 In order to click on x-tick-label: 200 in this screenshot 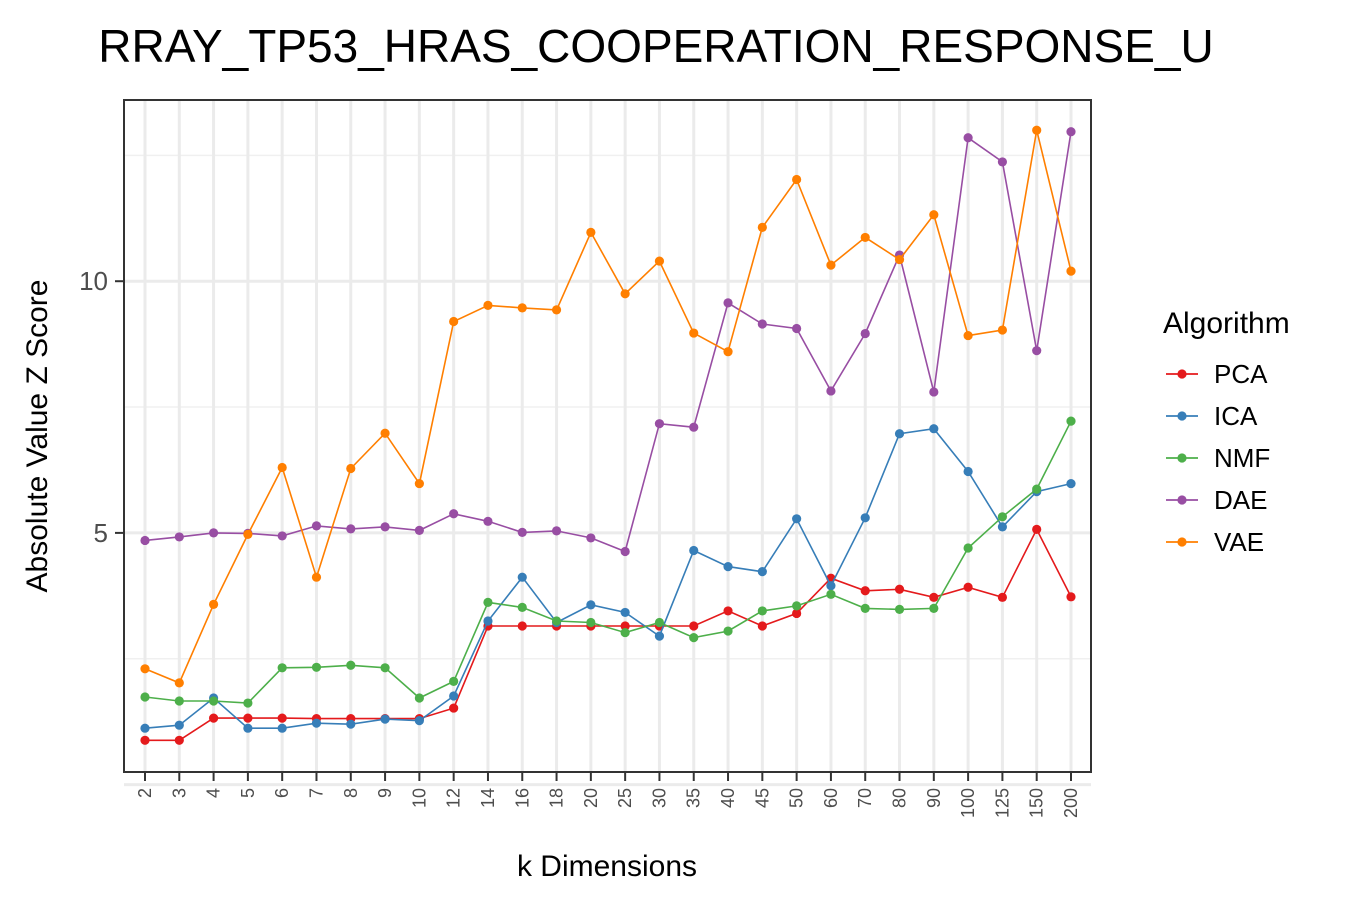, I will do `click(1071, 803)`.